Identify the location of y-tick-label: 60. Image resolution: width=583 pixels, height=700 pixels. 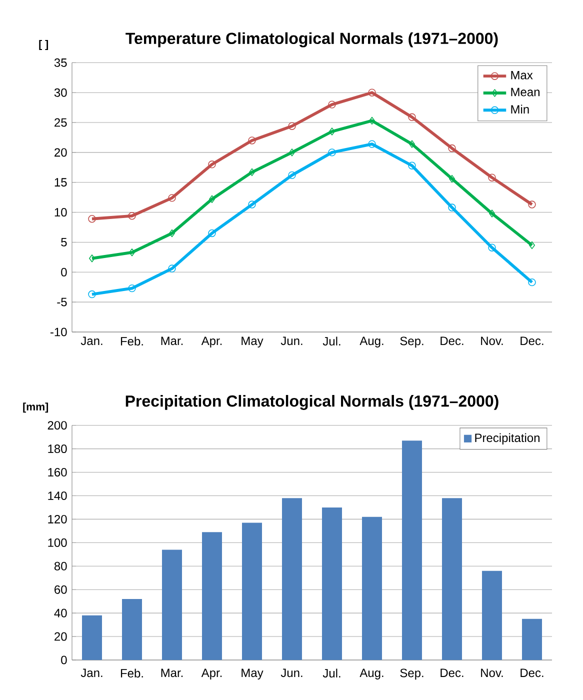
(60, 589).